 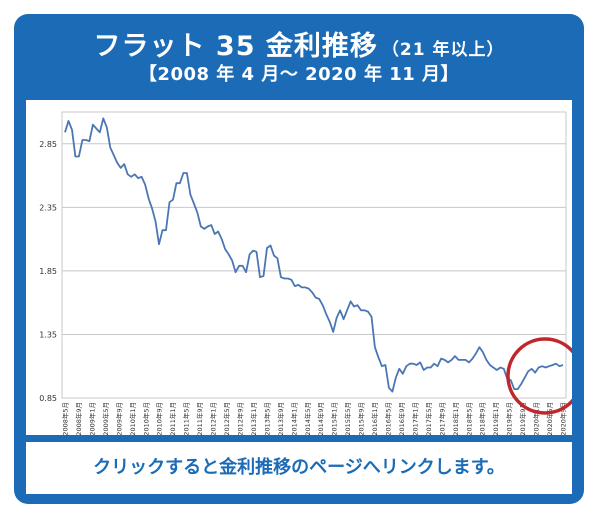 What do you see at coordinates (495, 418) in the screenshot?
I see `x-tick-label: 2019年1月` at bounding box center [495, 418].